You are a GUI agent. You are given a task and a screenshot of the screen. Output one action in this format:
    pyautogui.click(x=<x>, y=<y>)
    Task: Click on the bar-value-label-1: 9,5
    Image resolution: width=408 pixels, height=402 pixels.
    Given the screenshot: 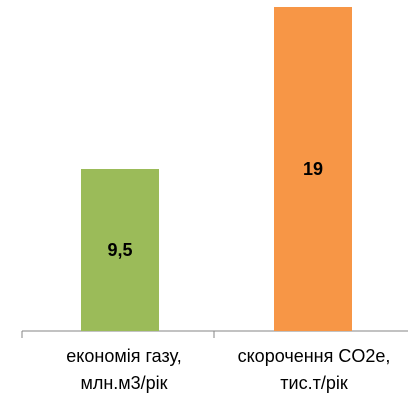 What is the action you would take?
    pyautogui.click(x=119, y=250)
    